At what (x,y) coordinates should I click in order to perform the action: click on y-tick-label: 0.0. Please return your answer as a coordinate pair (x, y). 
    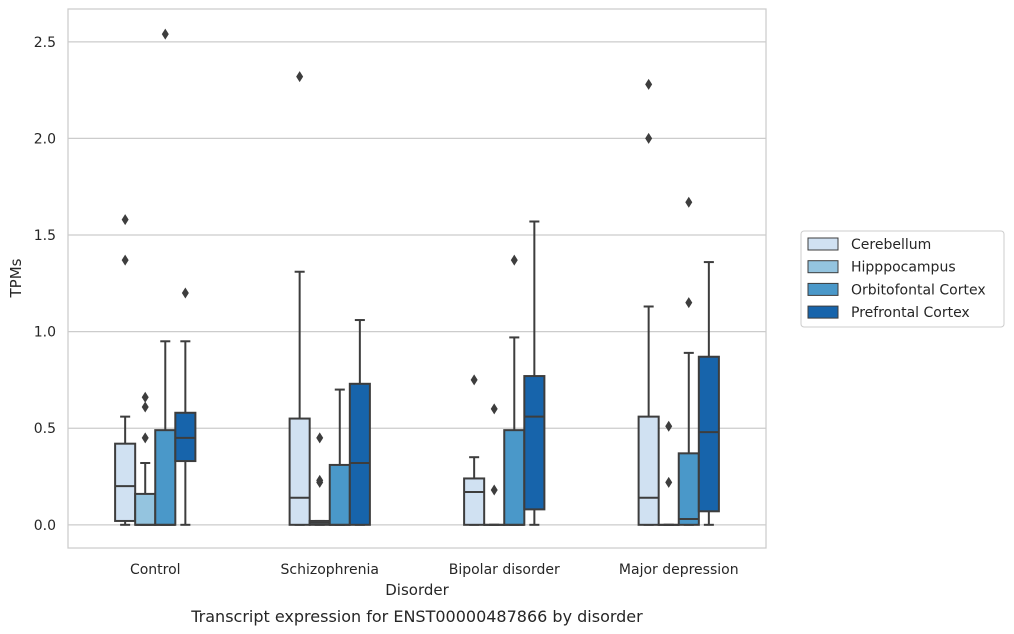
    Looking at the image, I should click on (45, 526).